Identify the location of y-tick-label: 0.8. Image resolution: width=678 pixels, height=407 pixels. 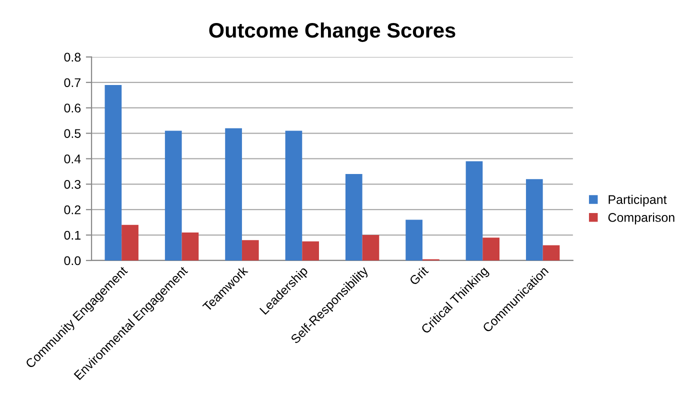
(72, 57).